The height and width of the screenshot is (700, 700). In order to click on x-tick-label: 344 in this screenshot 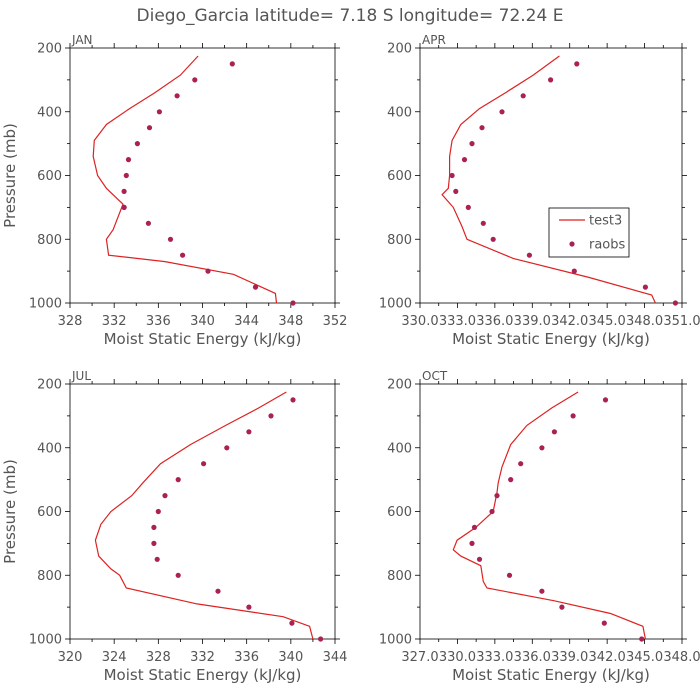, I will do `click(246, 321)`.